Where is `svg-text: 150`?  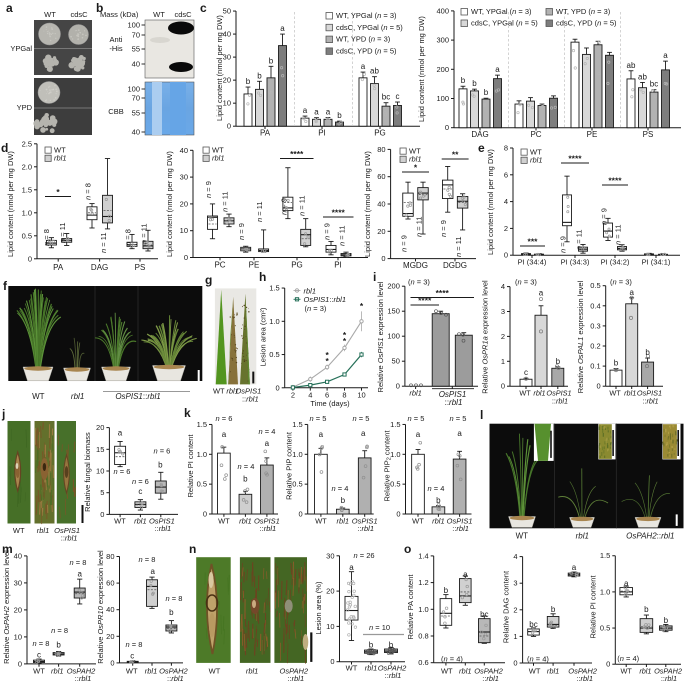 svg-text: 150 is located at coordinates (393, 311).